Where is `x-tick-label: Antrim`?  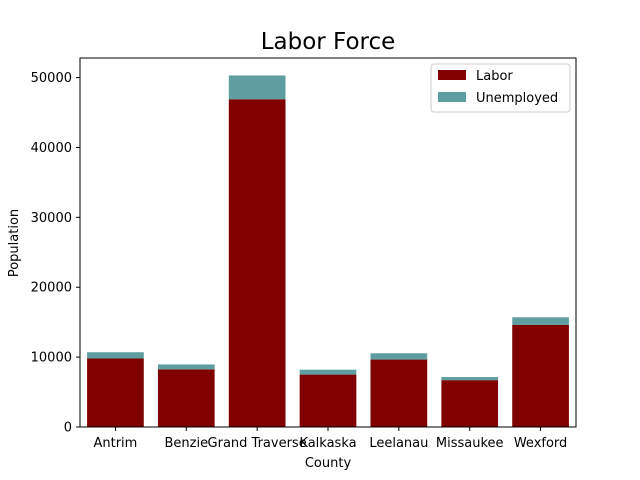 x-tick-label: Antrim is located at coordinates (115, 443).